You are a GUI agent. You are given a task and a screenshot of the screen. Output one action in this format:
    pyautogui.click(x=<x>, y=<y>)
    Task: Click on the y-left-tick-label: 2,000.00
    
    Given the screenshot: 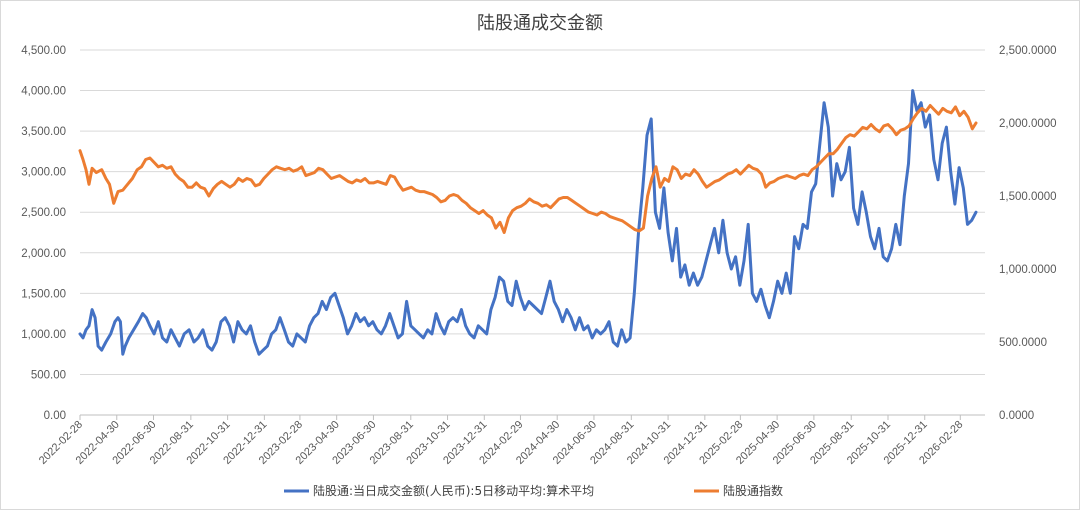 What is the action you would take?
    pyautogui.click(x=43, y=254)
    